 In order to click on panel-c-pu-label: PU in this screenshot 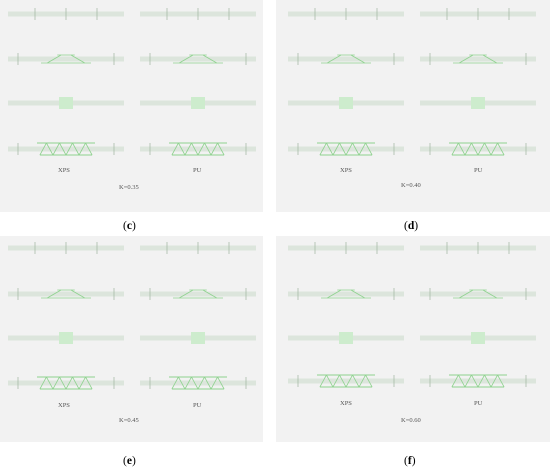, I will do `click(197, 170)`.